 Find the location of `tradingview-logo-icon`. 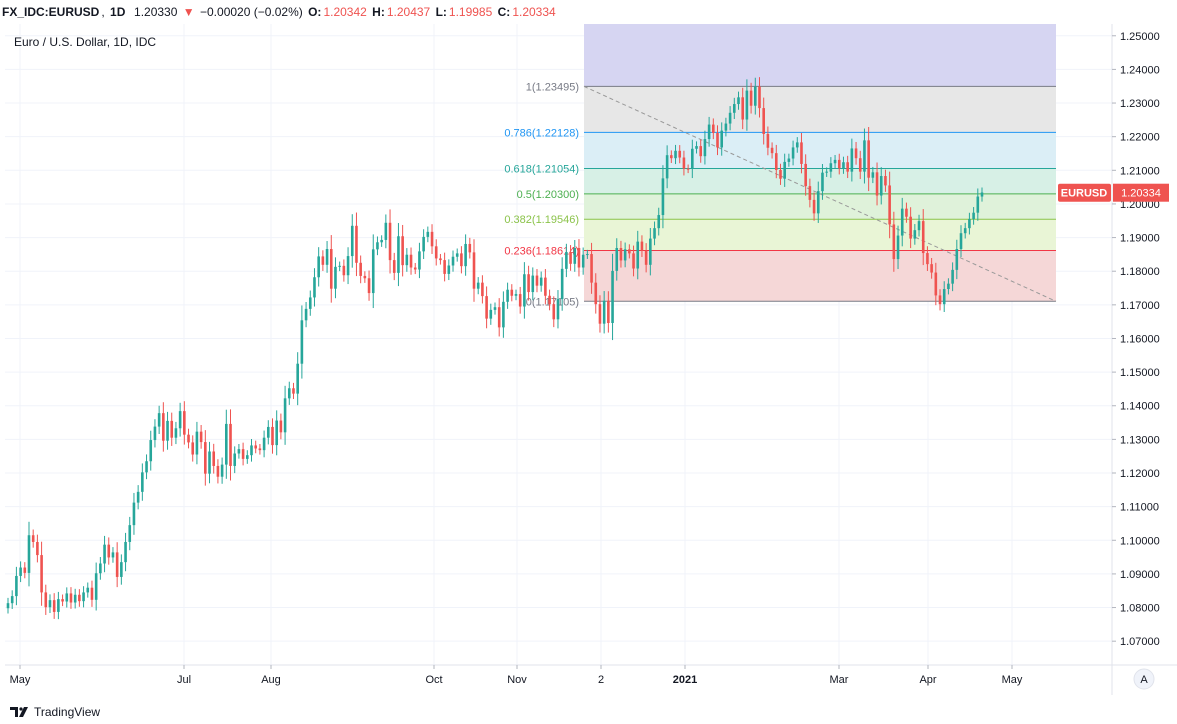

tradingview-logo-icon is located at coordinates (20, 712).